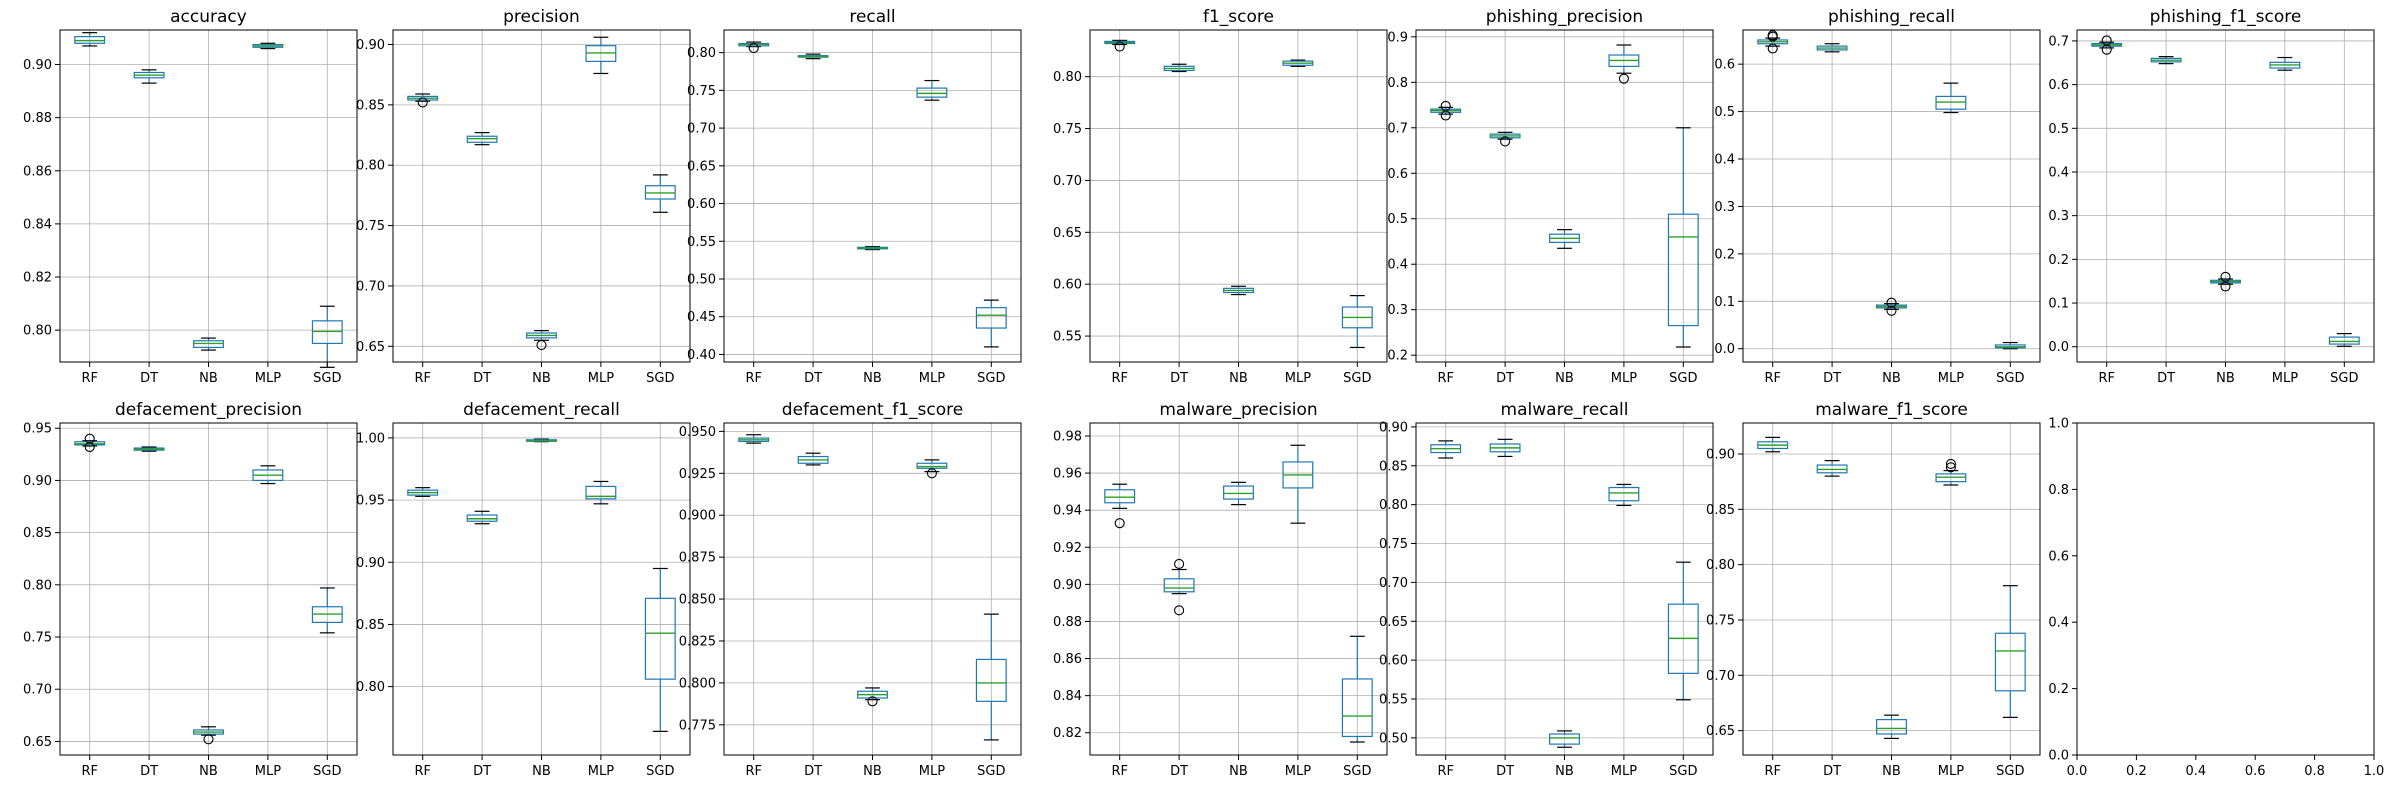 The image size is (2389, 790). What do you see at coordinates (701, 91) in the screenshot?
I see `y-tick-label: 0.75` at bounding box center [701, 91].